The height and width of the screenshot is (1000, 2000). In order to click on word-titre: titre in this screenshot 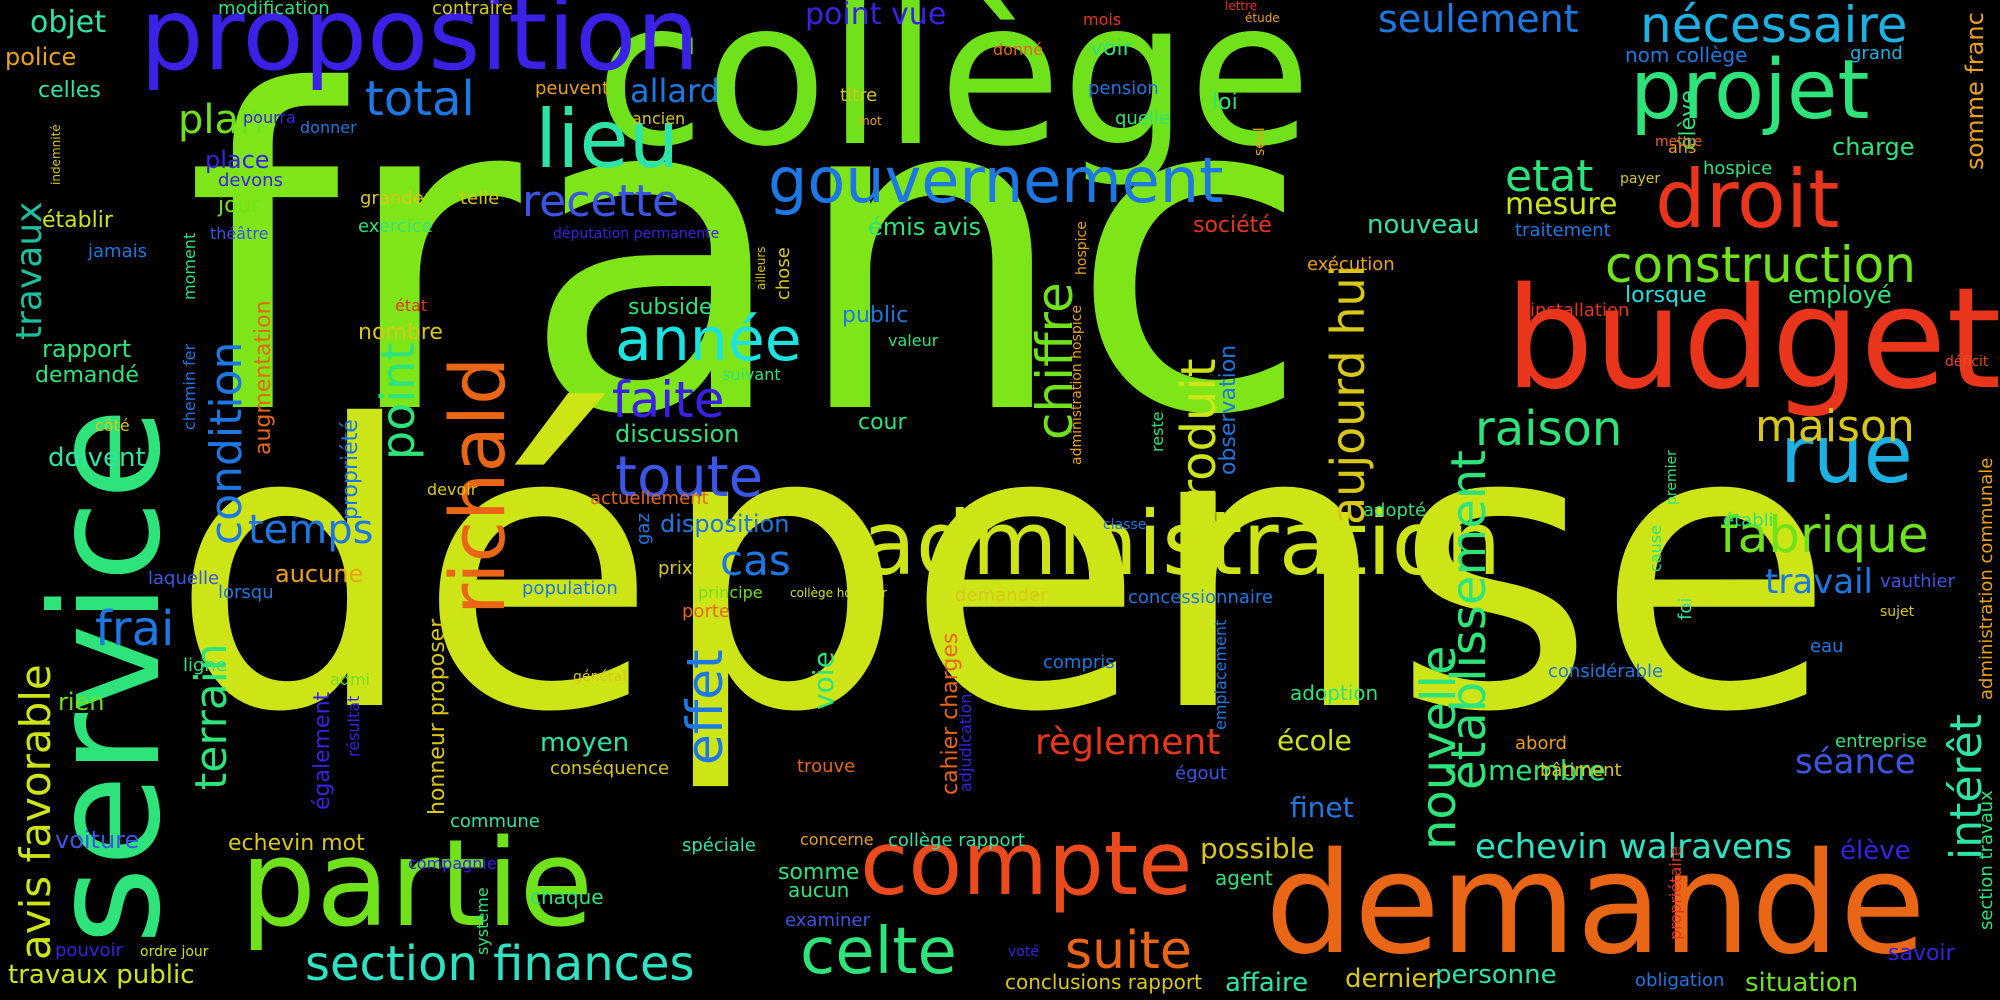, I will do `click(859, 95)`.